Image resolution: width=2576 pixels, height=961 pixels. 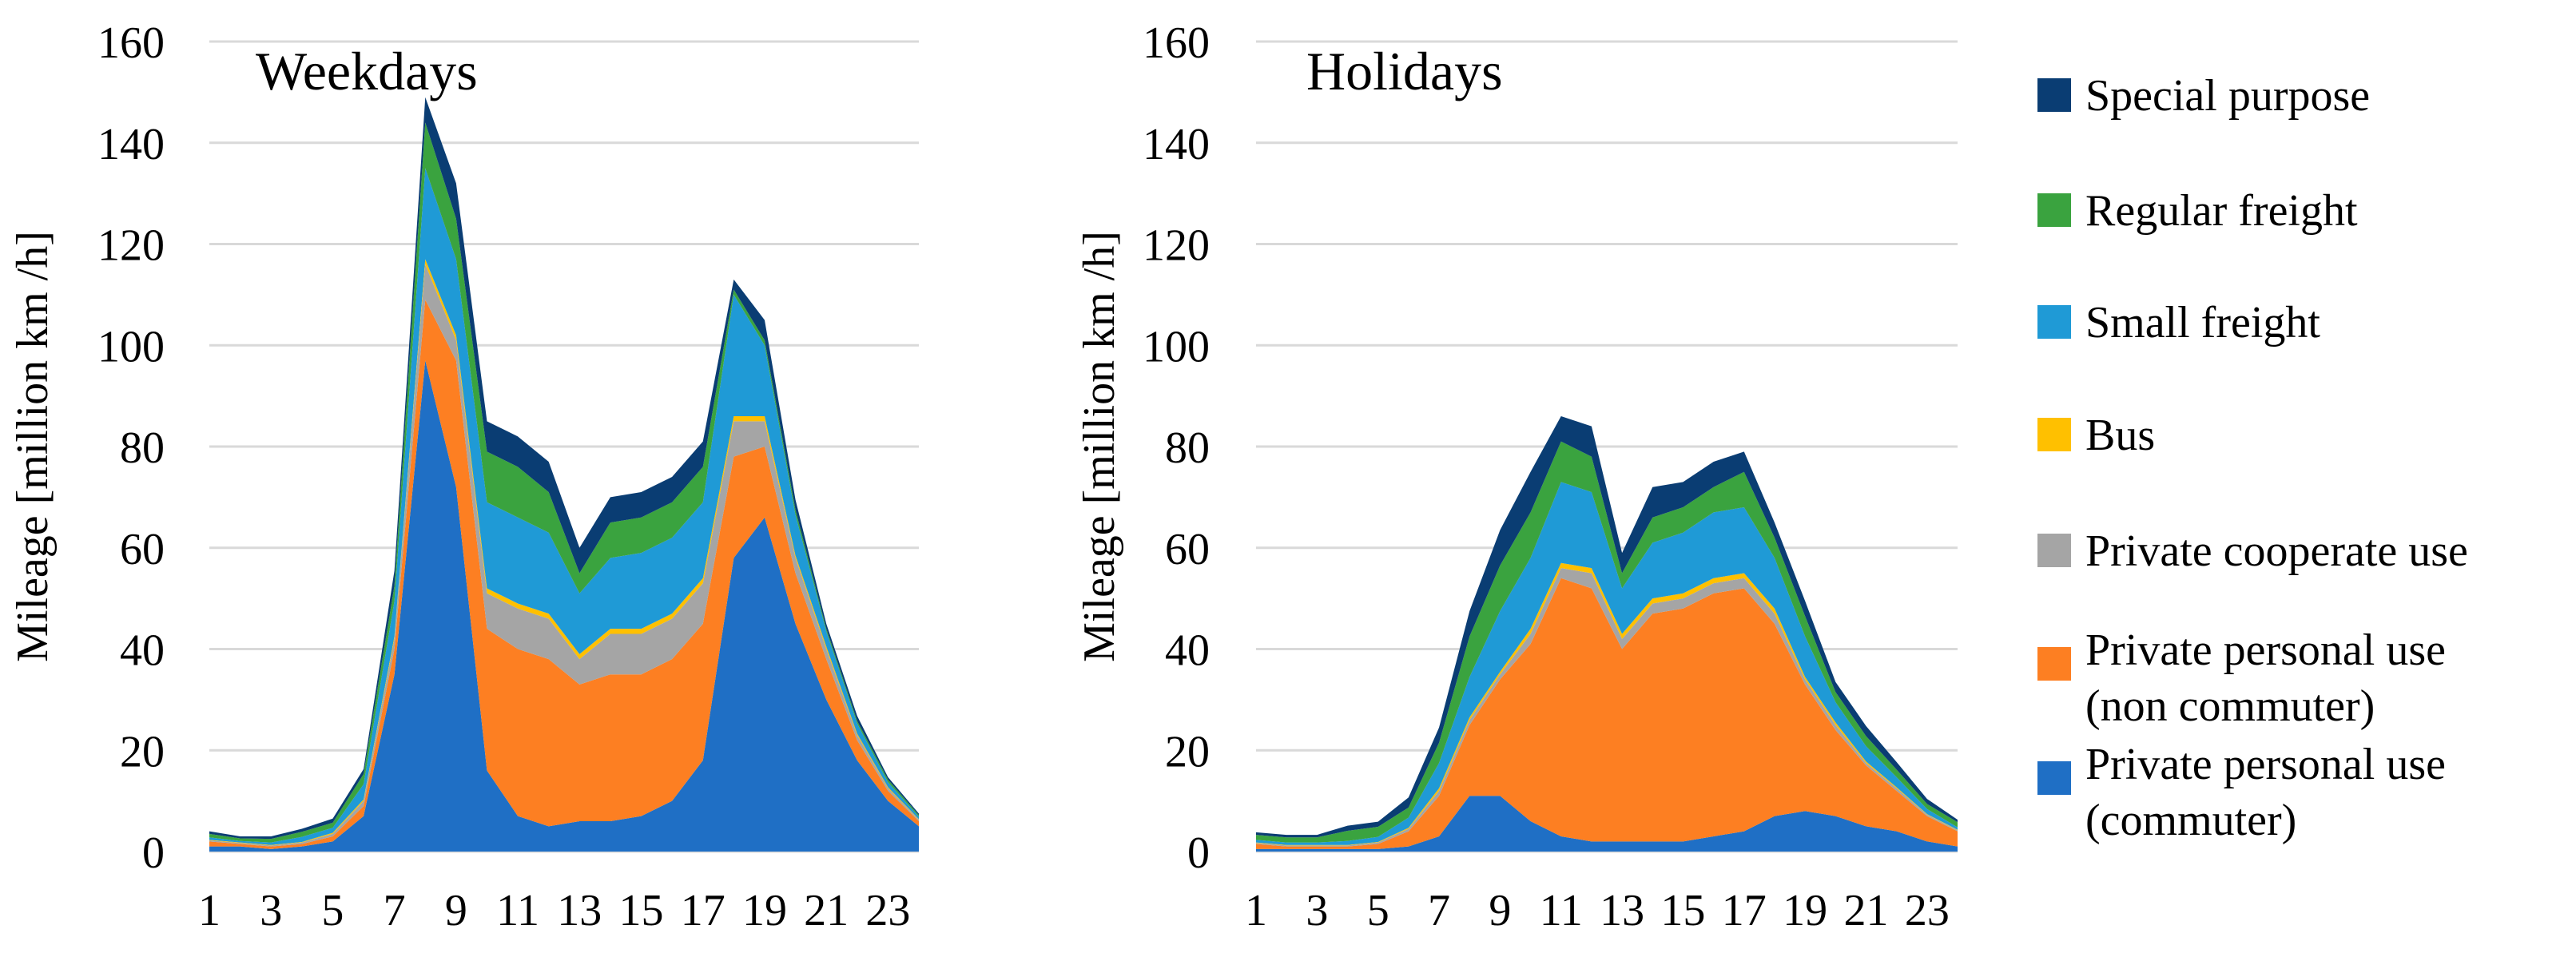 What do you see at coordinates (517, 910) in the screenshot?
I see `weekdays-xtick-label: 11` at bounding box center [517, 910].